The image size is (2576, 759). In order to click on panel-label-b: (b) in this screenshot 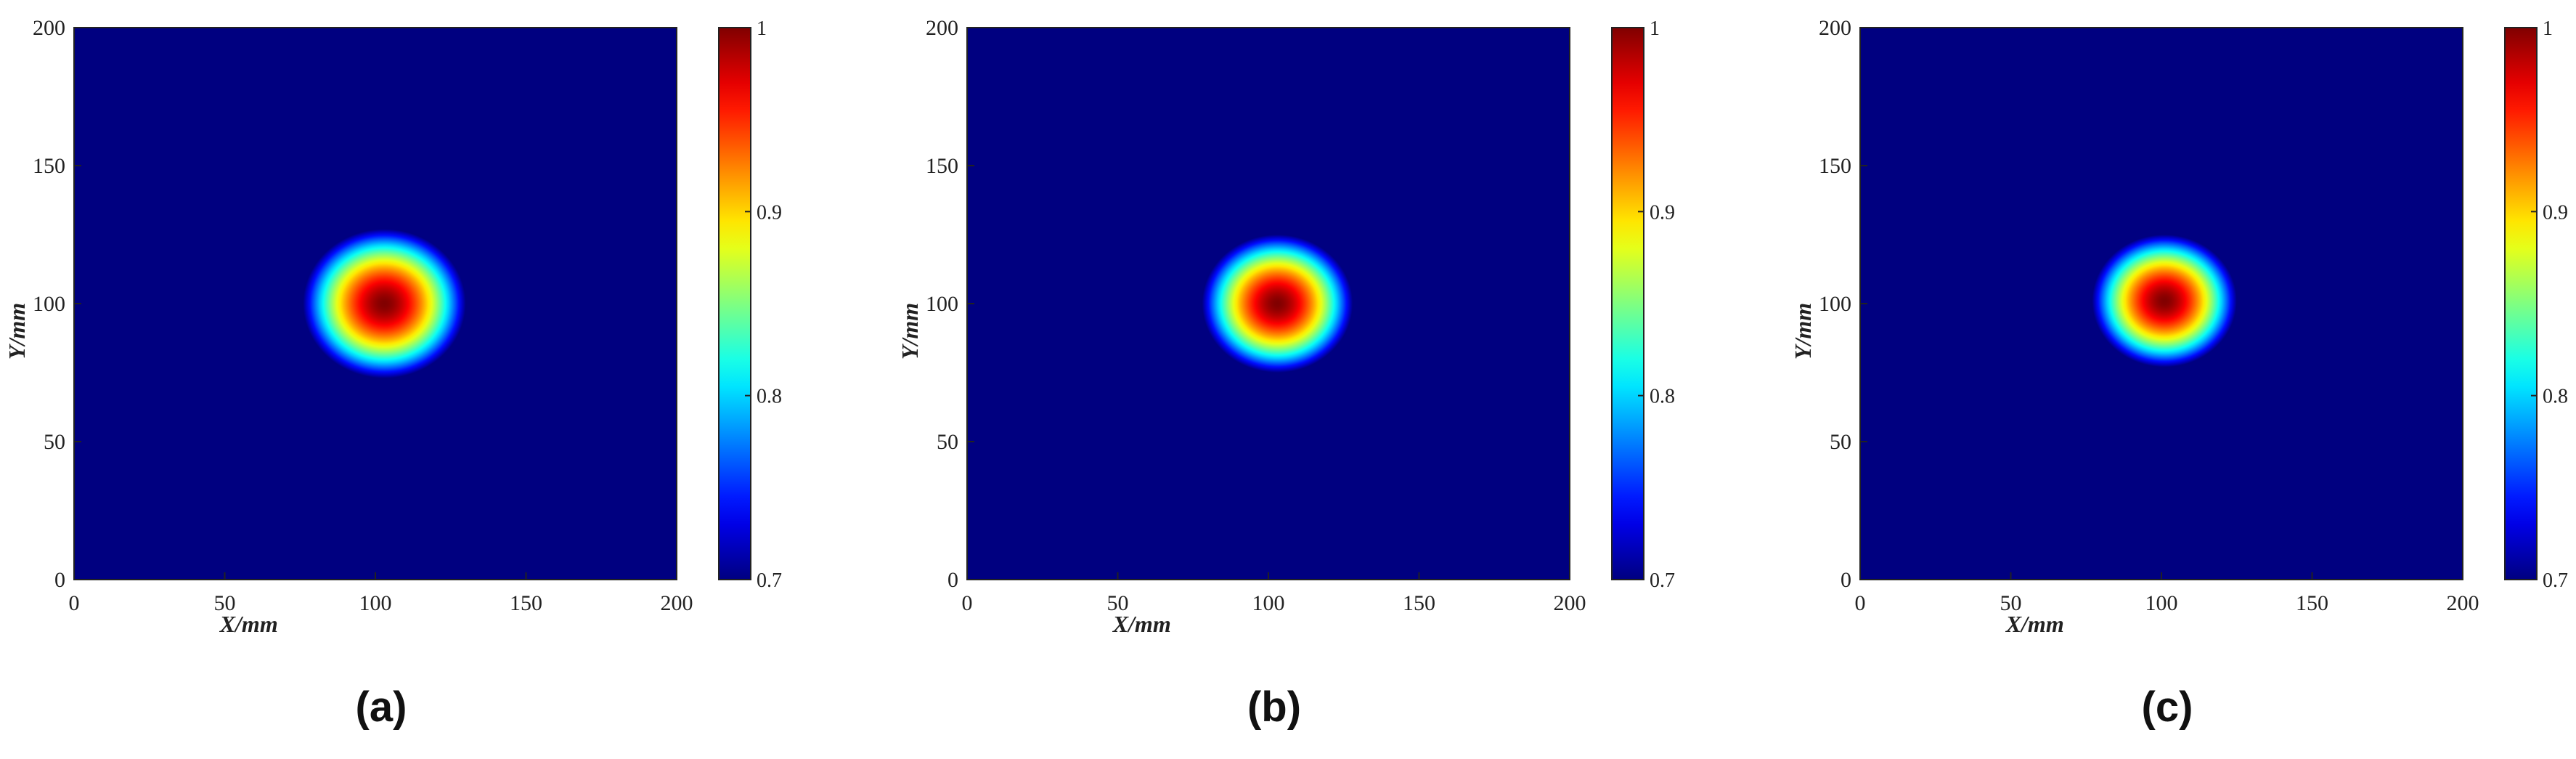, I will do `click(1274, 707)`.